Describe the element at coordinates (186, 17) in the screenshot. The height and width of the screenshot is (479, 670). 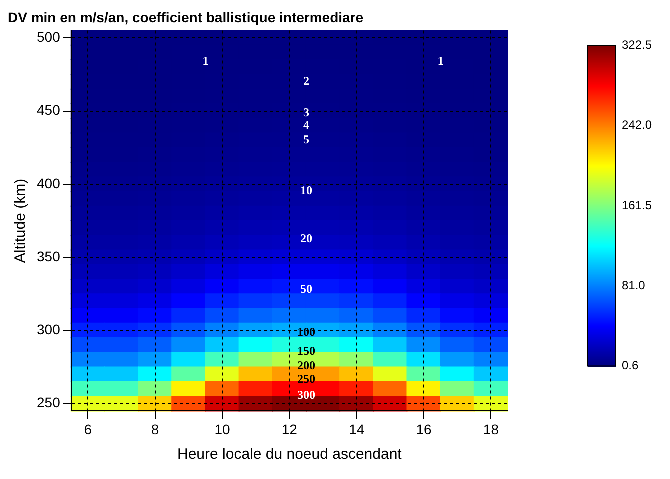
I see `chart-title: DV min en m/s/an, coefficient ballistique intermediare` at that location.